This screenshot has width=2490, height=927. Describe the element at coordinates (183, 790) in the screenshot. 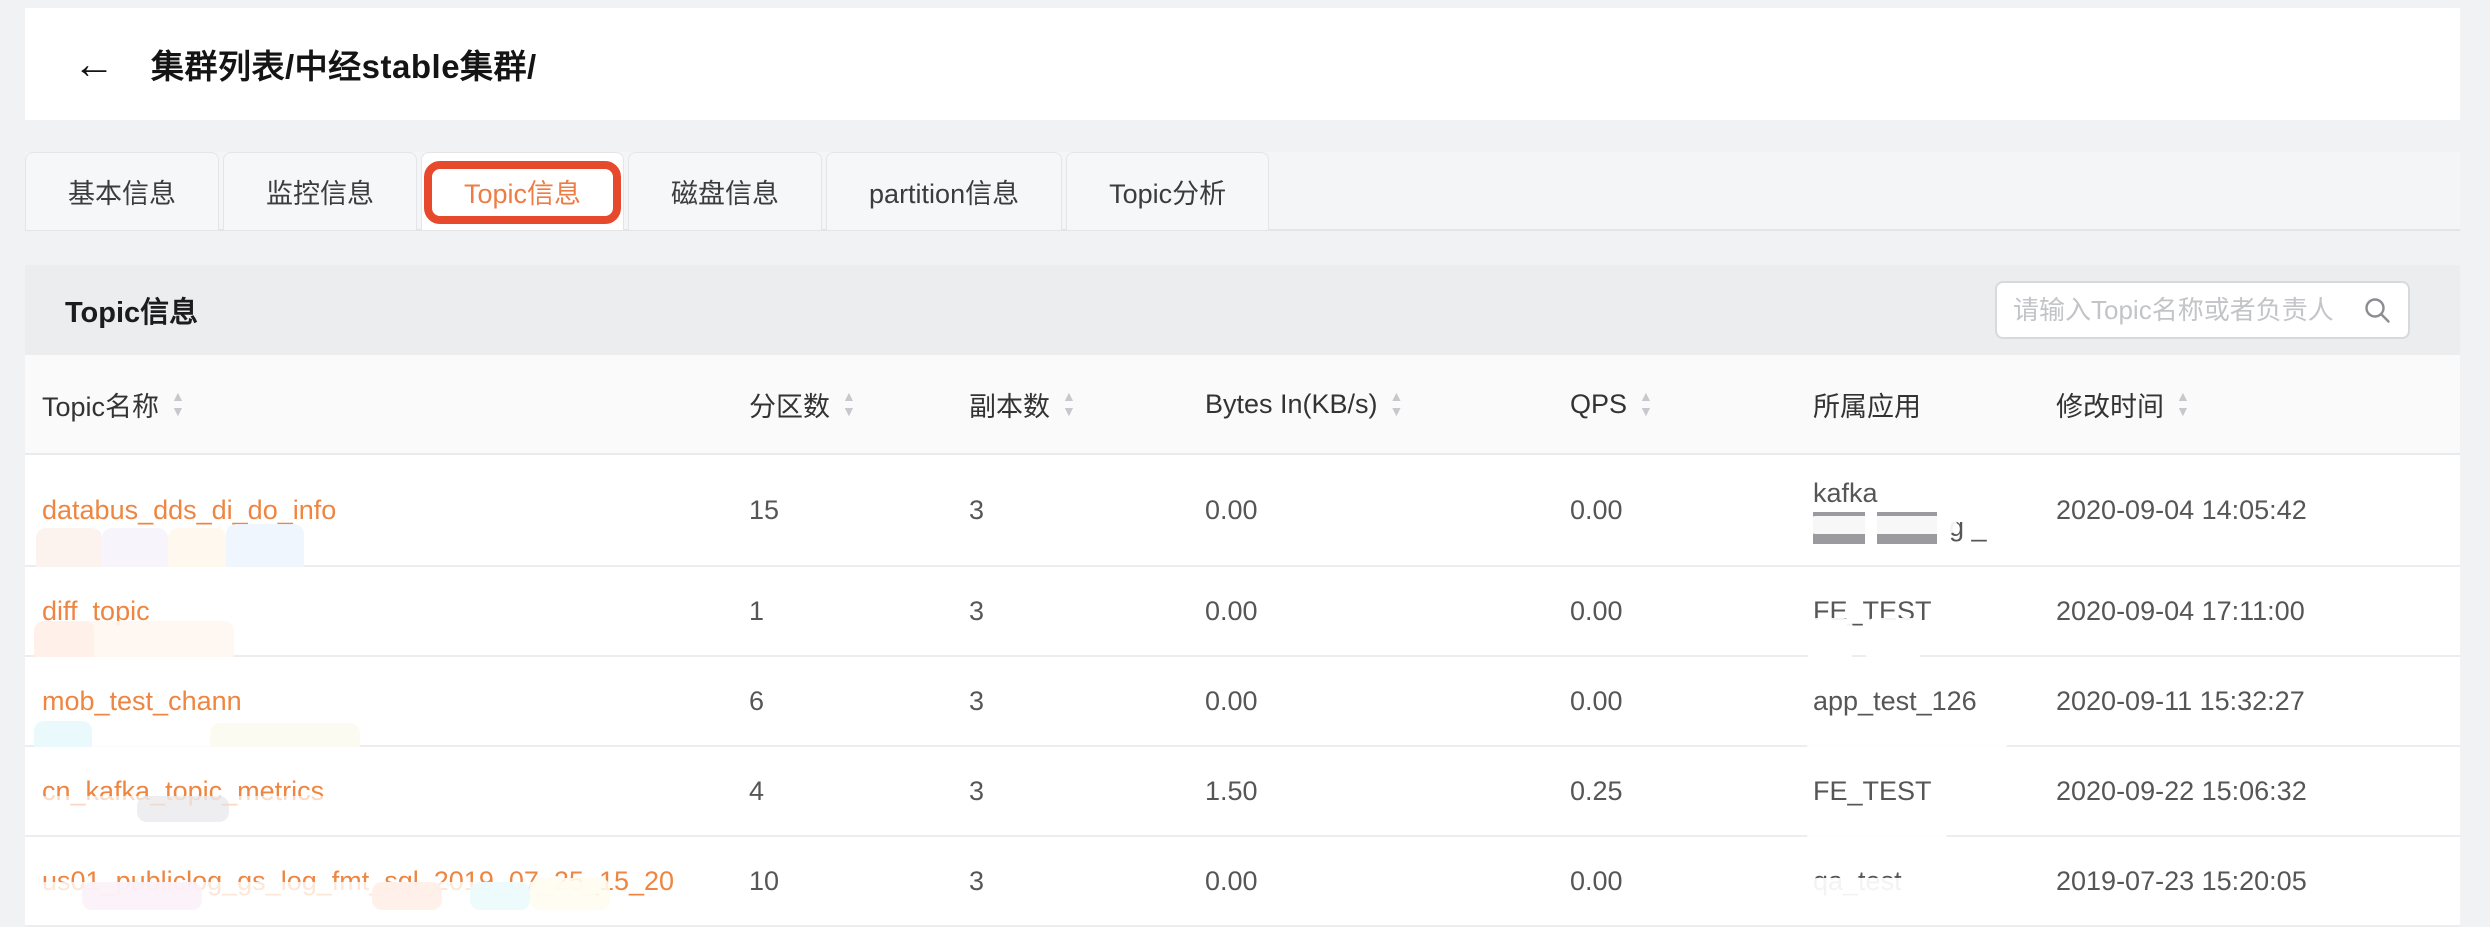

I see `topic-link: cn_kafka_topic_metrics` at that location.